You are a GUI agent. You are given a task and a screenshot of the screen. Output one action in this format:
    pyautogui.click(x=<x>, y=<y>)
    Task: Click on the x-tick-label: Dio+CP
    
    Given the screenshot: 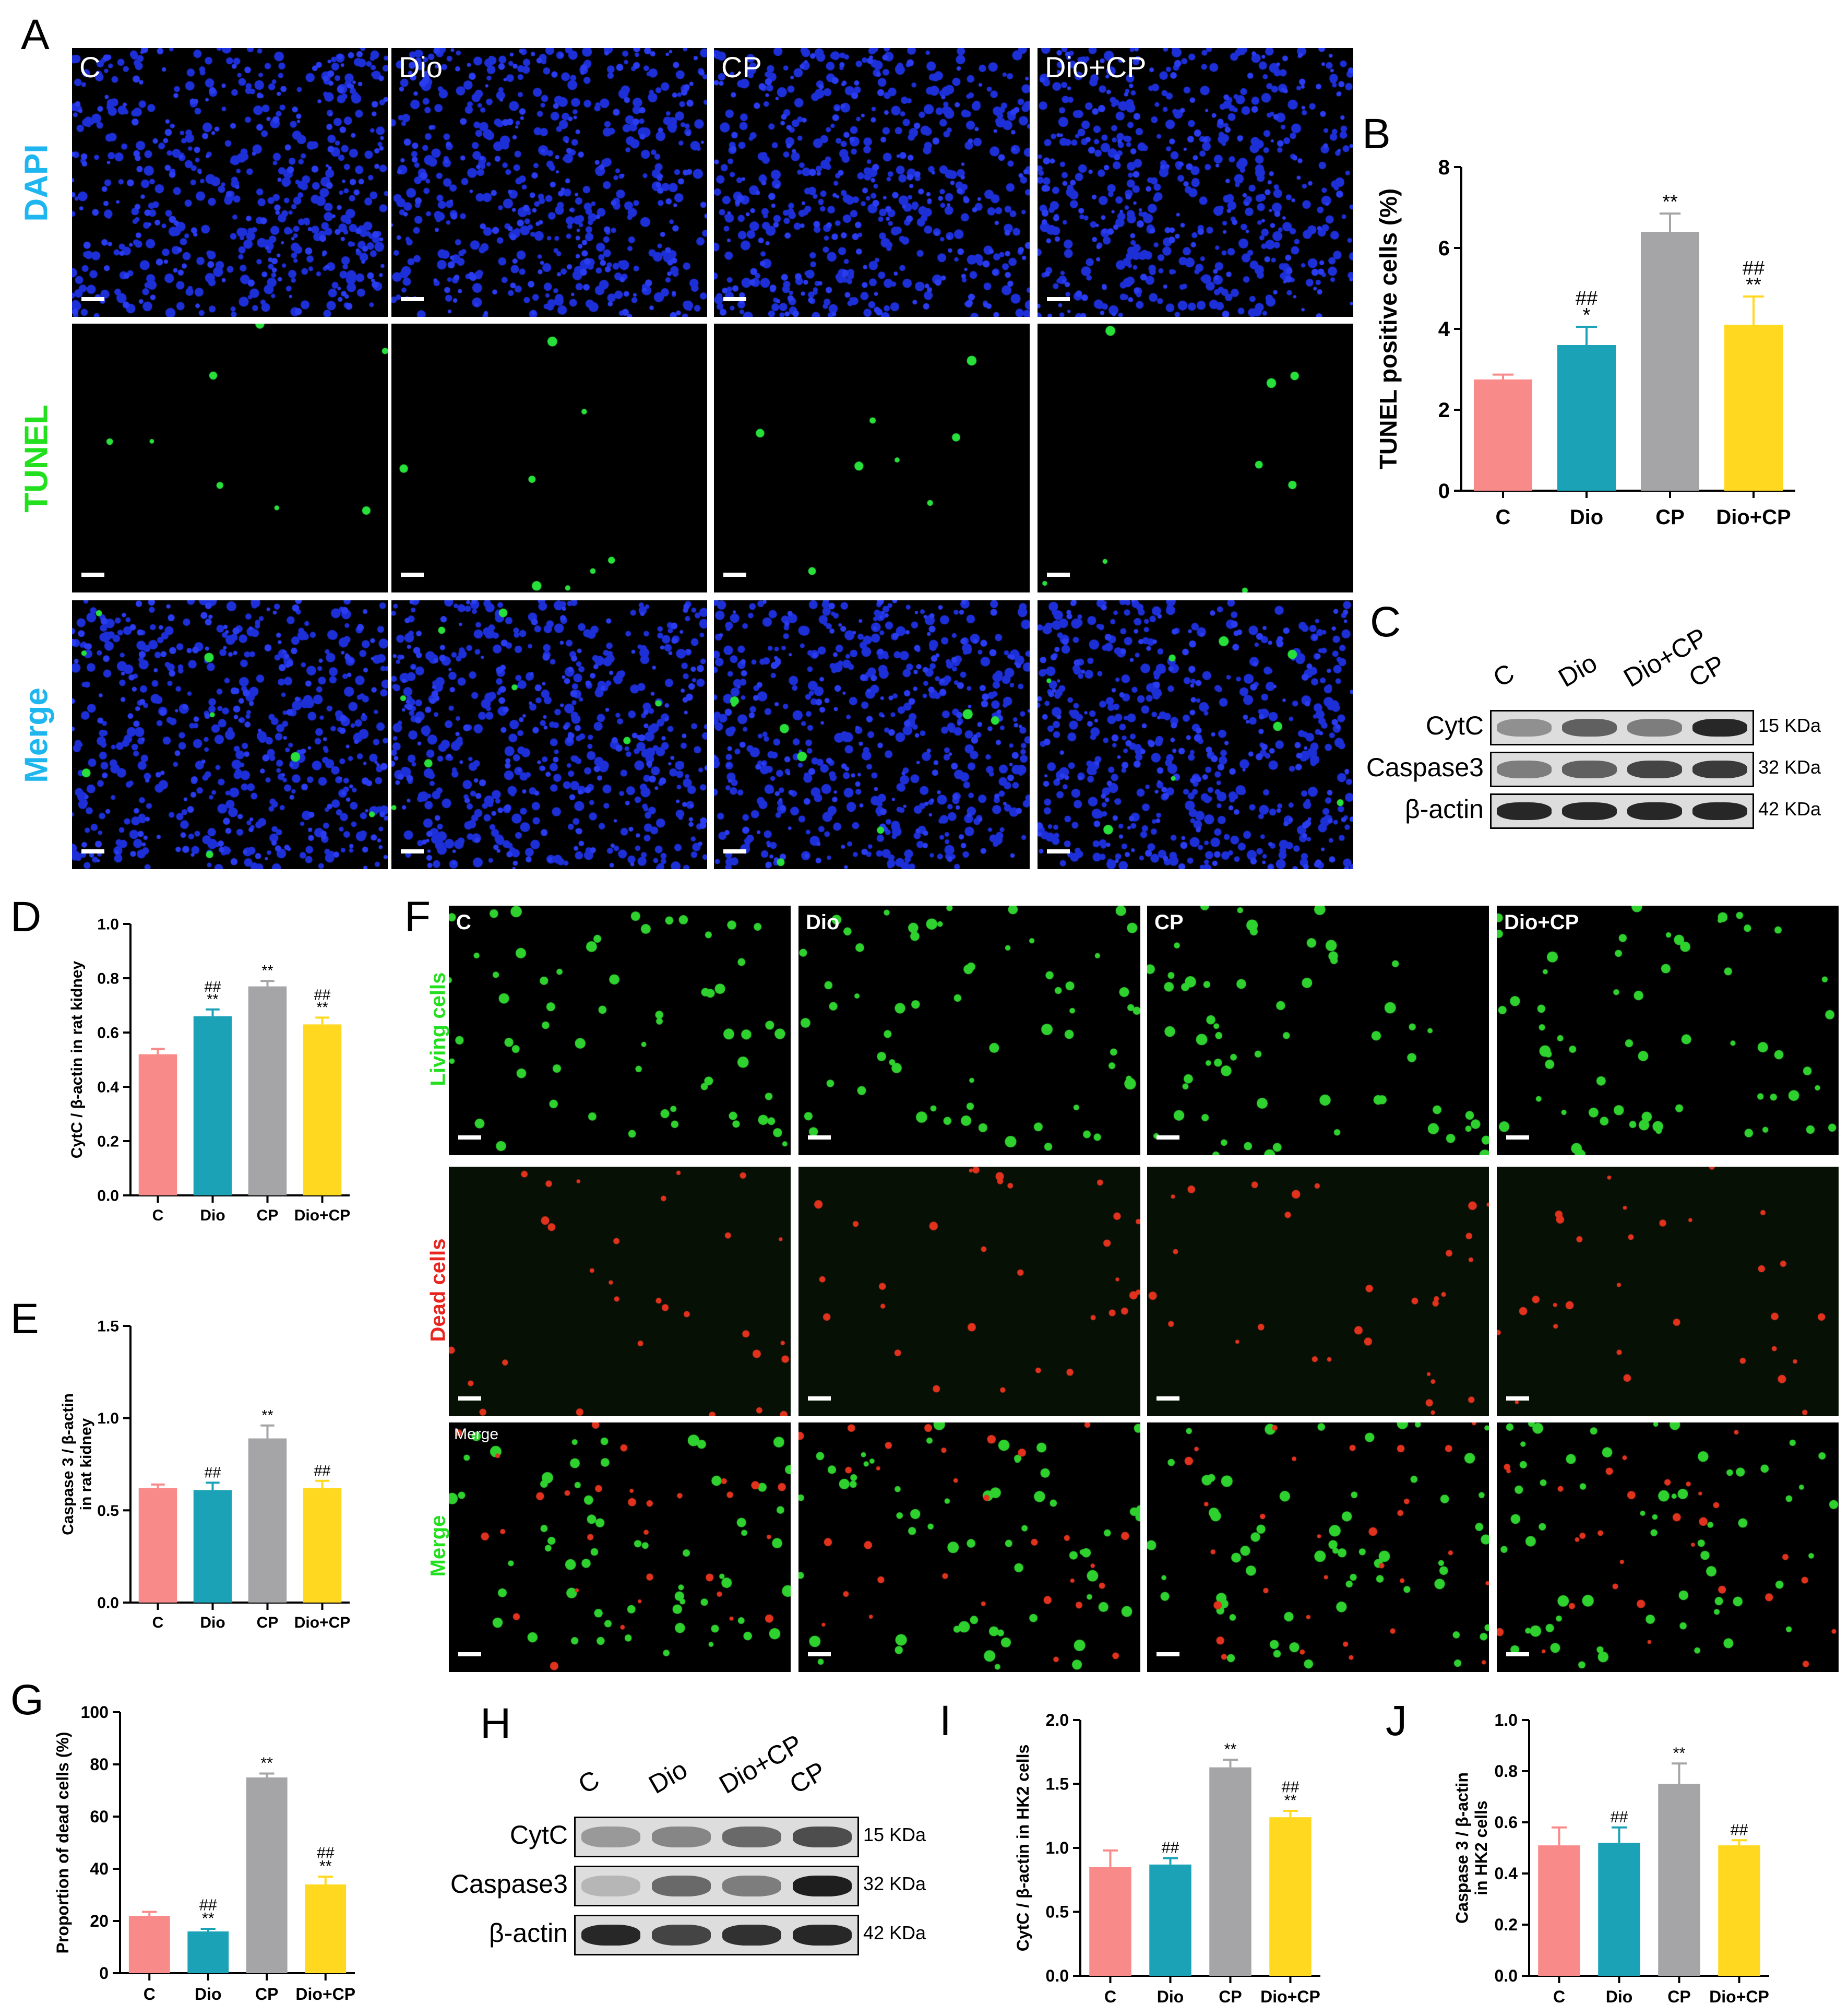 What is the action you would take?
    pyautogui.click(x=322, y=1215)
    